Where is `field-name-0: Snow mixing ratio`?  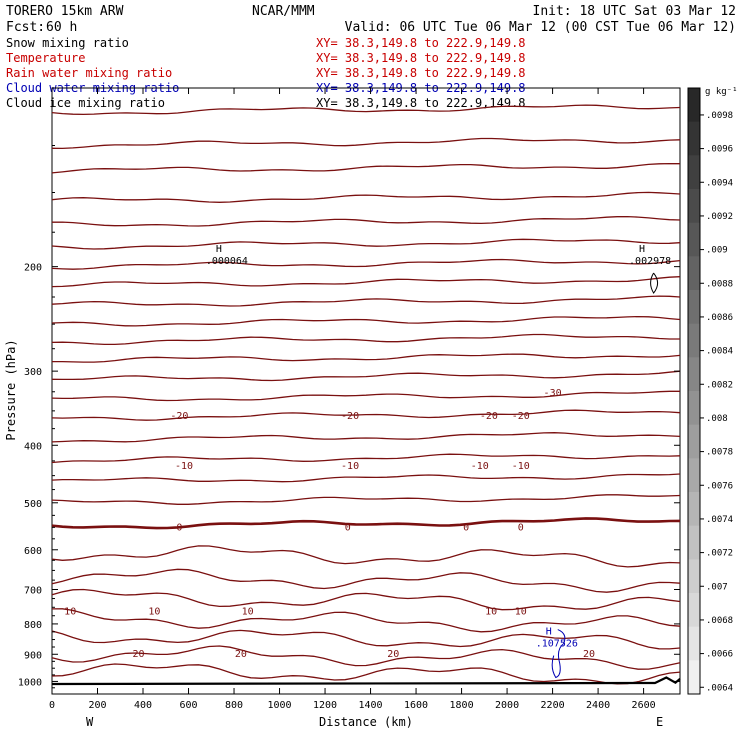 field-name-0: Snow mixing ratio is located at coordinates (67, 43).